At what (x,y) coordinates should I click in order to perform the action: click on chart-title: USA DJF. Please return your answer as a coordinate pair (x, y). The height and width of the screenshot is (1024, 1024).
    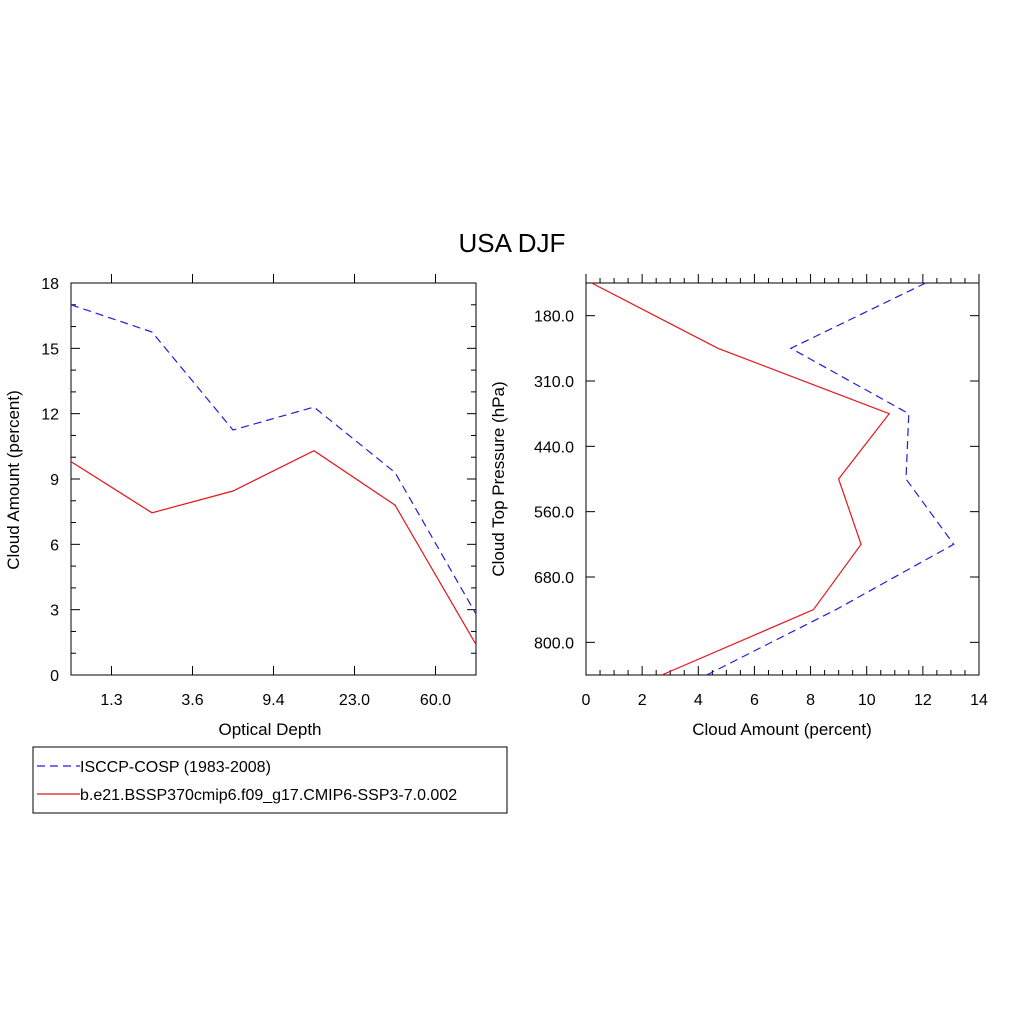
    Looking at the image, I should click on (512, 243).